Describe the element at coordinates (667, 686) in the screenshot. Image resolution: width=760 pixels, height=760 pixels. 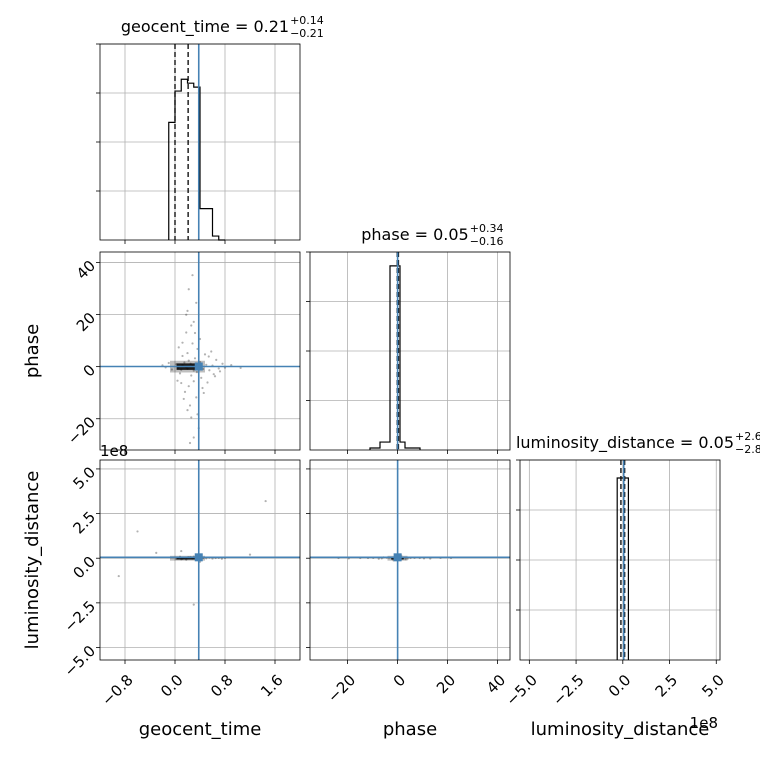
I see `x-tick-label: 2.5` at that location.